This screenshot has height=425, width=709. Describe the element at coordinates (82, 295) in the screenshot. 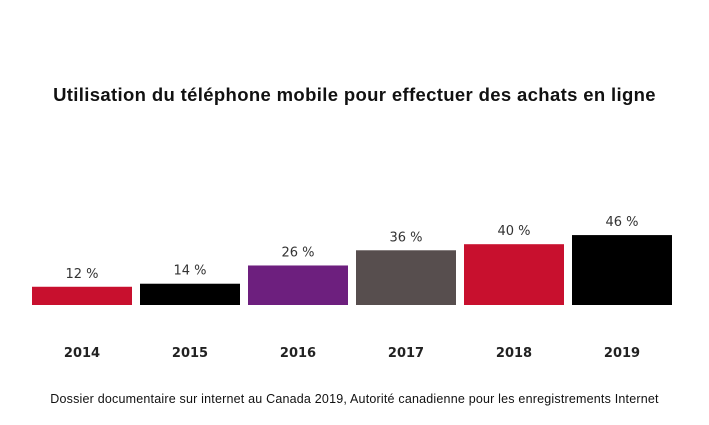

I see `bar-2014` at that location.